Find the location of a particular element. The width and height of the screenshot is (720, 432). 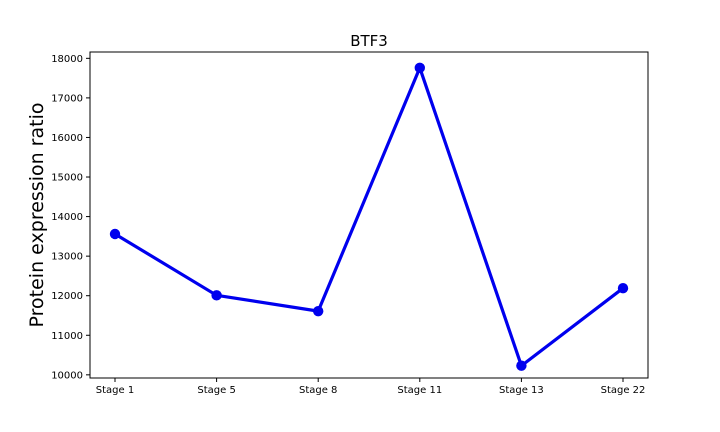

x-tick-label: Stage 22 is located at coordinates (623, 390).